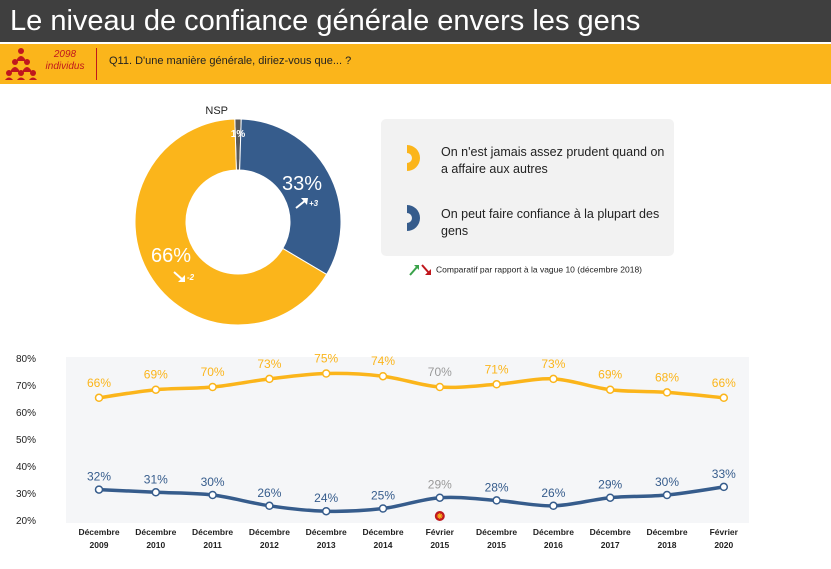  I want to click on y-tick-label: 80%, so click(26, 359).